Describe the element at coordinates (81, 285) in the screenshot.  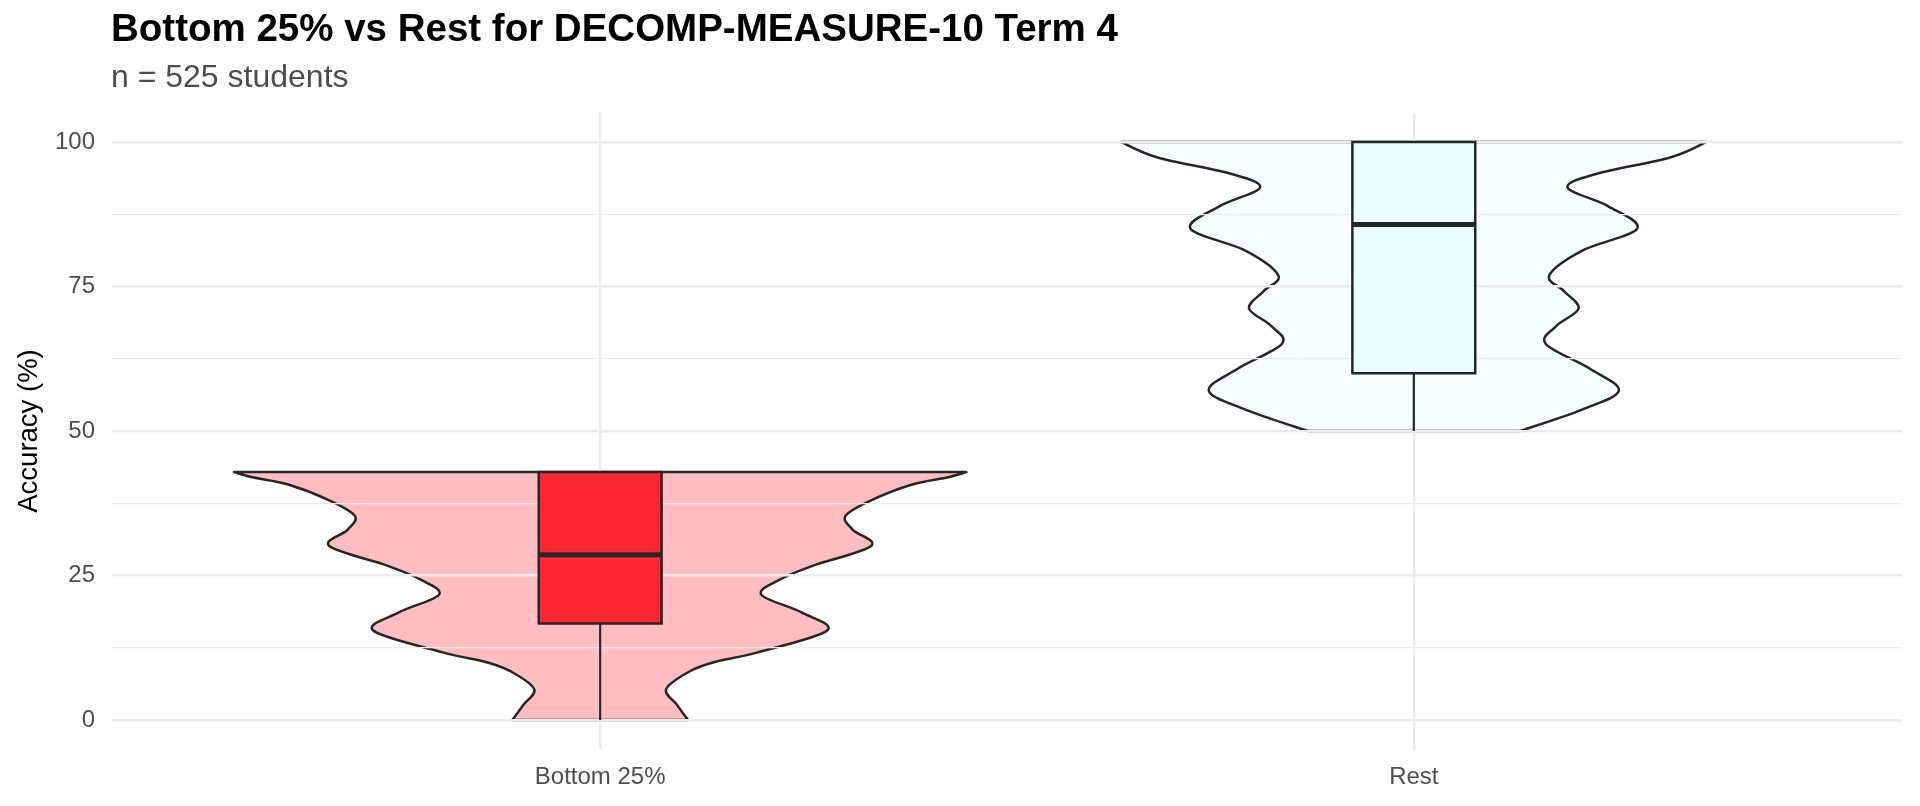
I see `y-tick-label: 75` at that location.